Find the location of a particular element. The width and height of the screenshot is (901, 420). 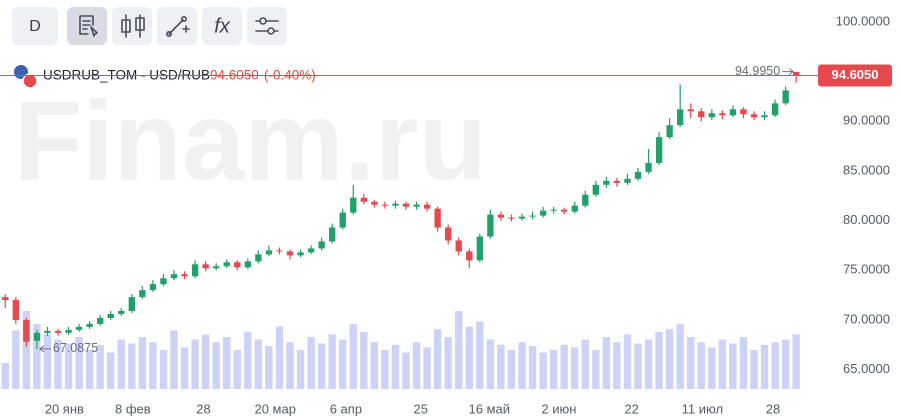

function-button is located at coordinates (222, 26).